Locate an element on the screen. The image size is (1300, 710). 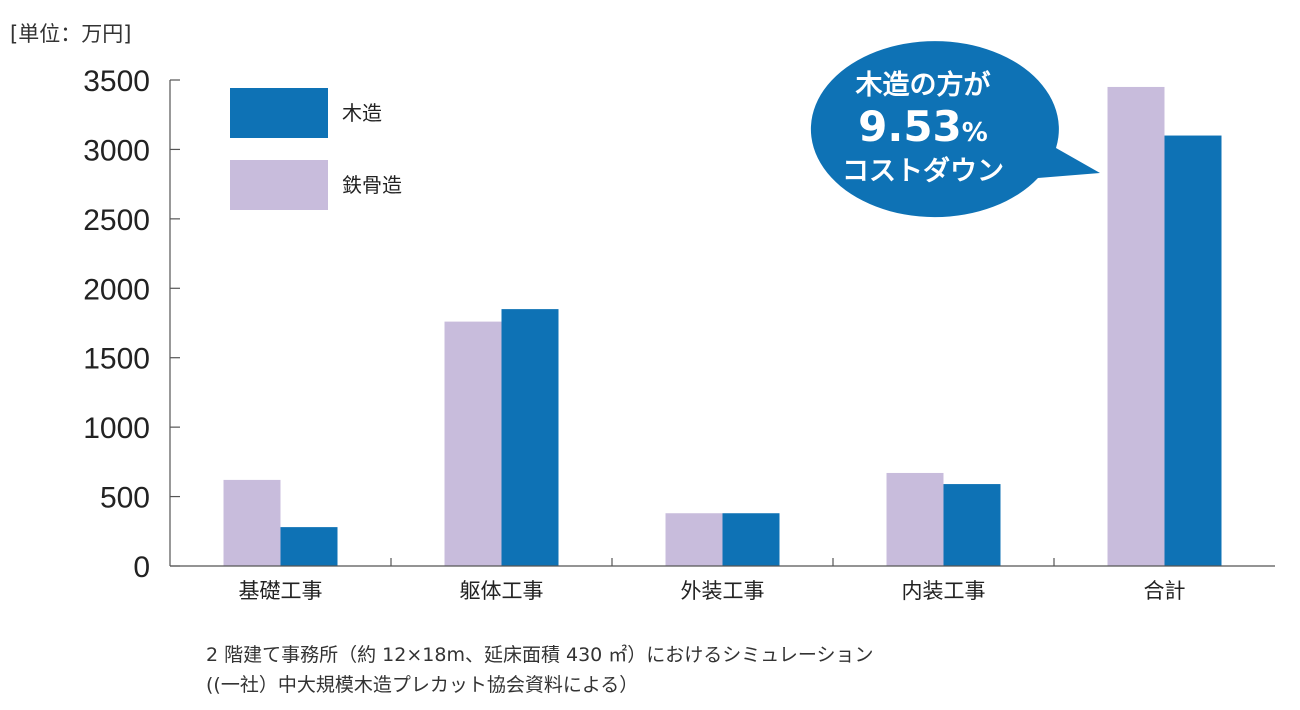
unit-label: [単位：万円] is located at coordinates (71, 34).